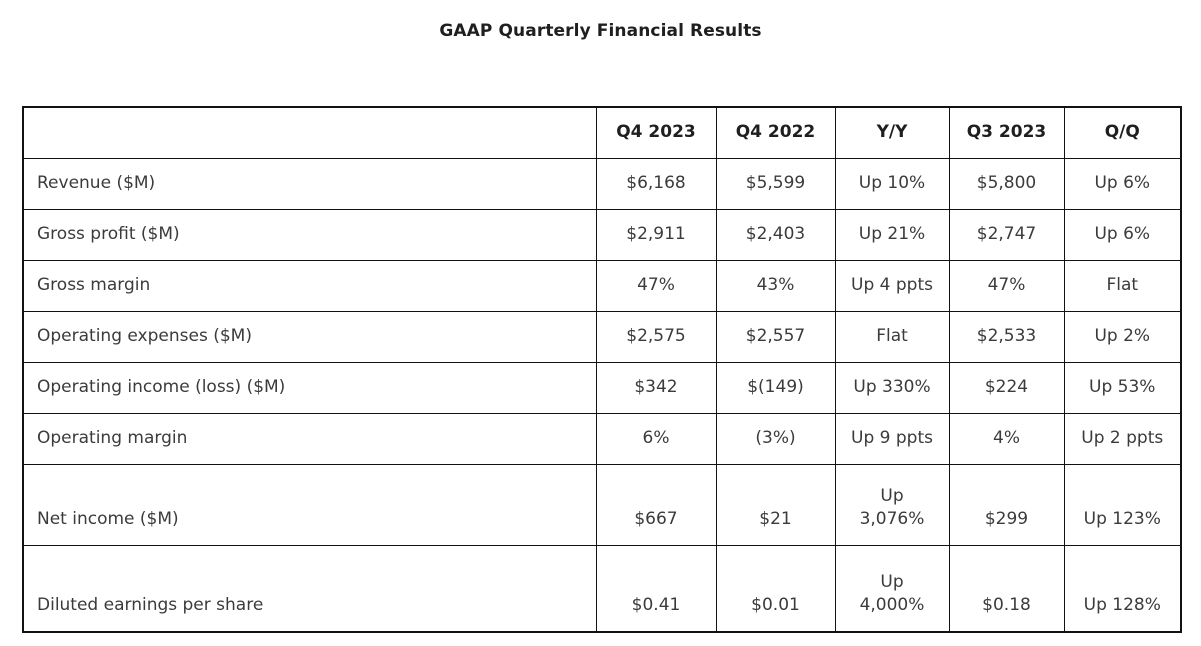  Describe the element at coordinates (775, 588) in the screenshot. I see `cell: $0.01` at that location.